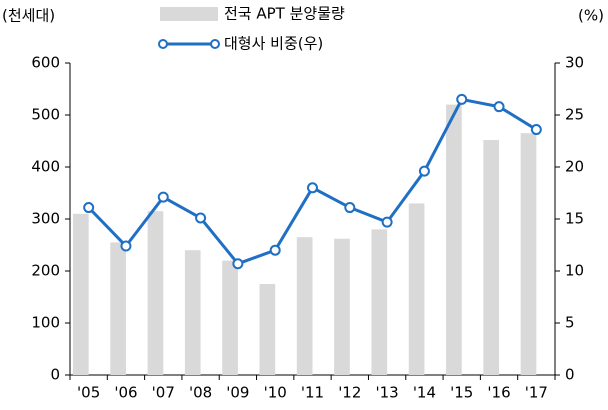 The height and width of the screenshot is (410, 608). Describe the element at coordinates (45, 219) in the screenshot. I see `y-tick-label: 300` at that location.